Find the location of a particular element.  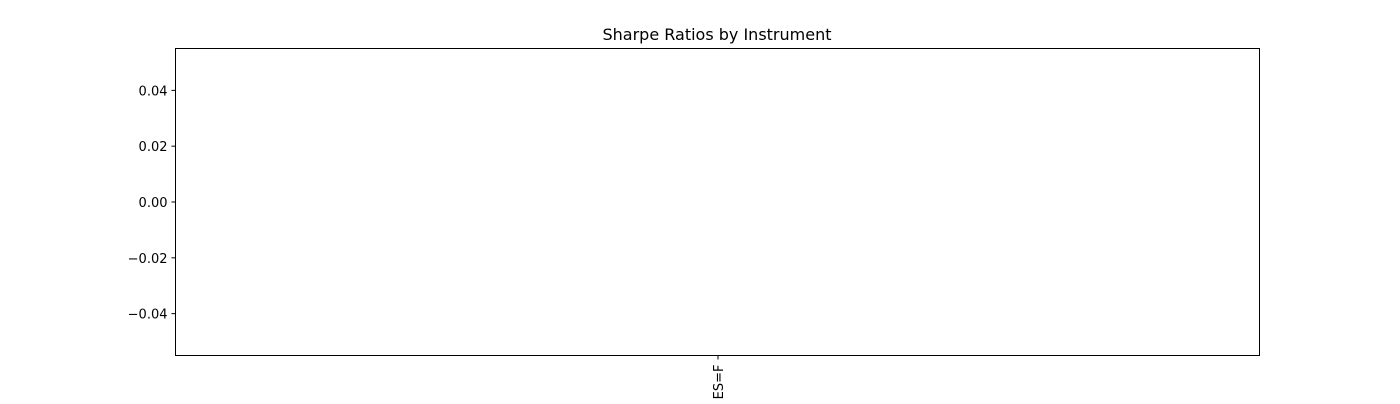

y-tick-label: 0.02 is located at coordinates (153, 147).